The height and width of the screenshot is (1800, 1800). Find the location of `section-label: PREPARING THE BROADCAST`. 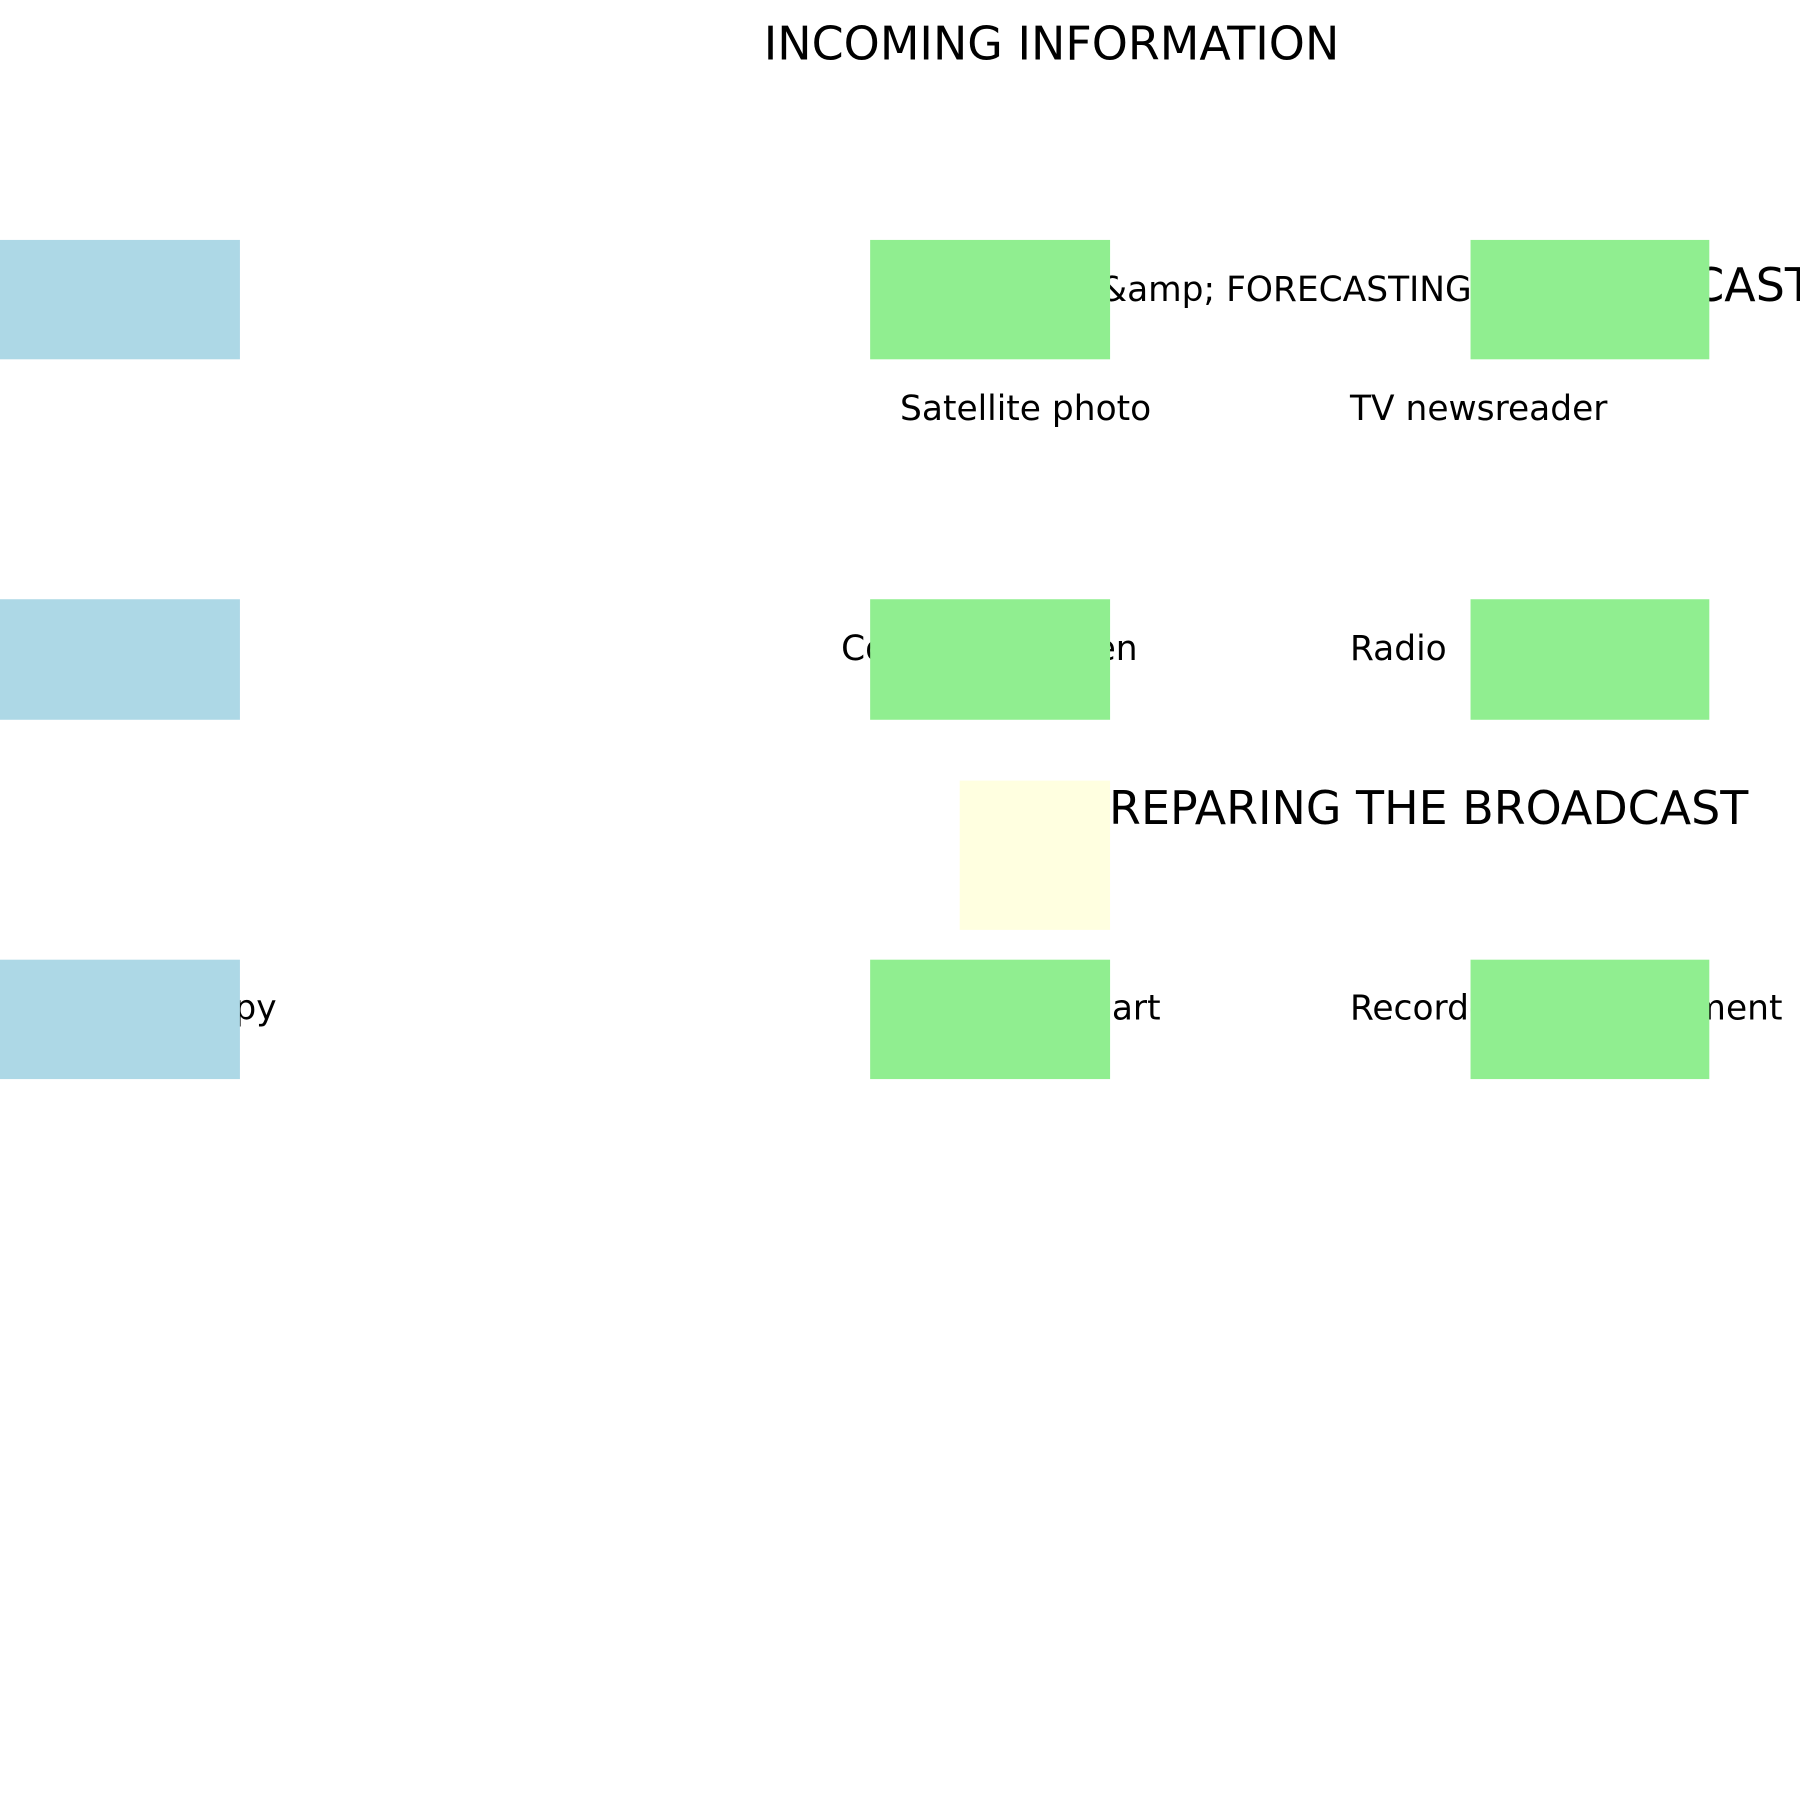

section-label: PREPARING THE BROADCAST is located at coordinates (1415, 808).